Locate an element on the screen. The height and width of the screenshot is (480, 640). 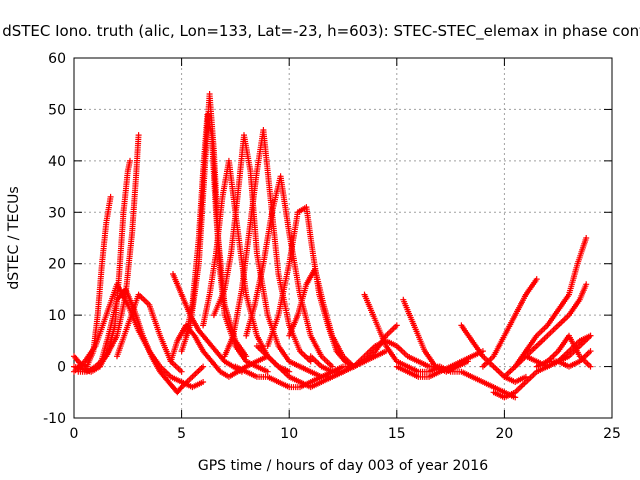
y-tick-label: 50 is located at coordinates (57, 110).